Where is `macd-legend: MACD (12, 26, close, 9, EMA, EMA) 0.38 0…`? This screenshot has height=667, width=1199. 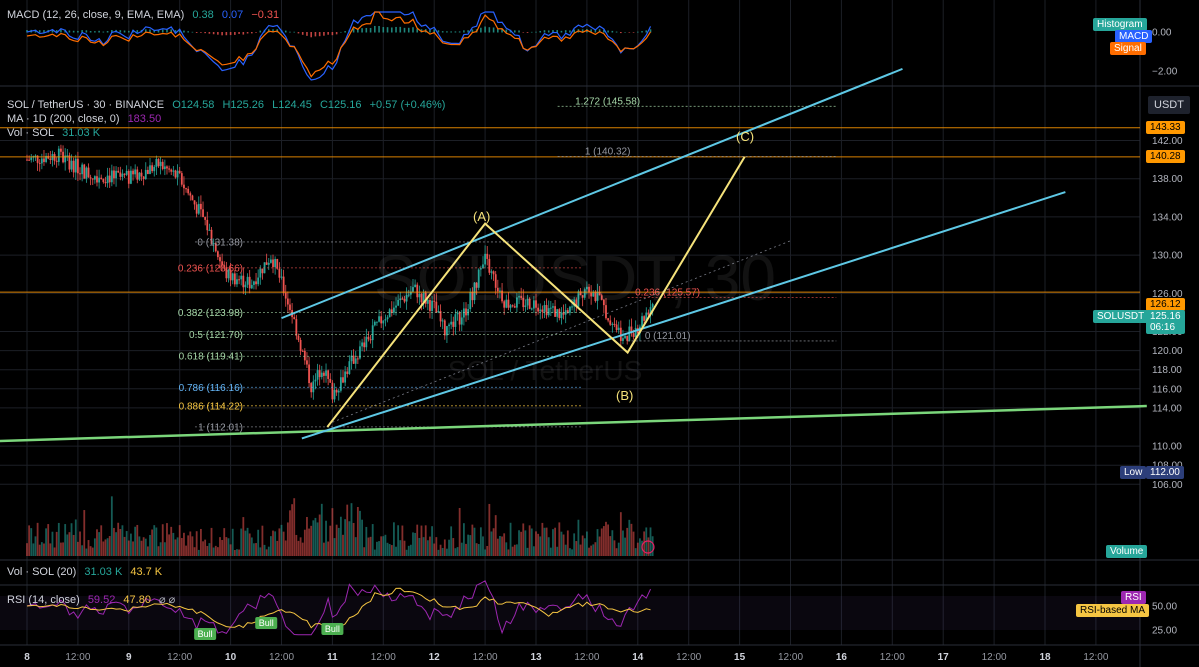
macd-legend: MACD (12, 26, close, 9, EMA, EMA) 0.38 0… is located at coordinates (145, 15).